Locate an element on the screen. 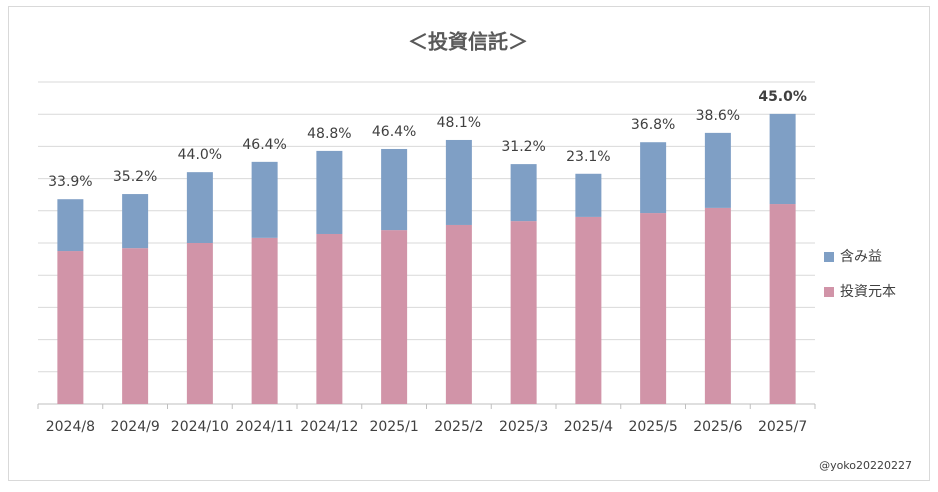 The width and height of the screenshot is (938, 492). x-tick-label: 2025/1 is located at coordinates (393, 427).